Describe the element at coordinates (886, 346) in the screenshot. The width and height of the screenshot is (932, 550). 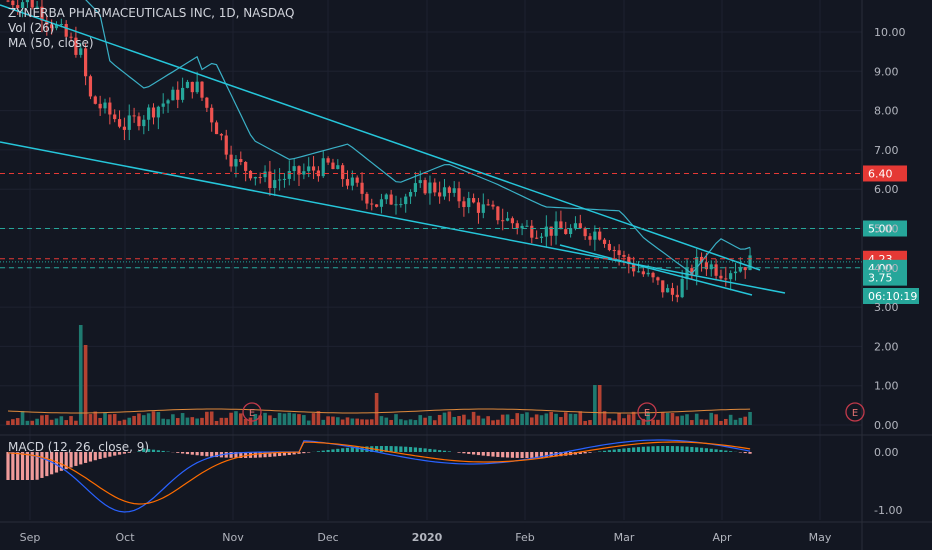
I see `y-tick-label: 2.00` at that location.